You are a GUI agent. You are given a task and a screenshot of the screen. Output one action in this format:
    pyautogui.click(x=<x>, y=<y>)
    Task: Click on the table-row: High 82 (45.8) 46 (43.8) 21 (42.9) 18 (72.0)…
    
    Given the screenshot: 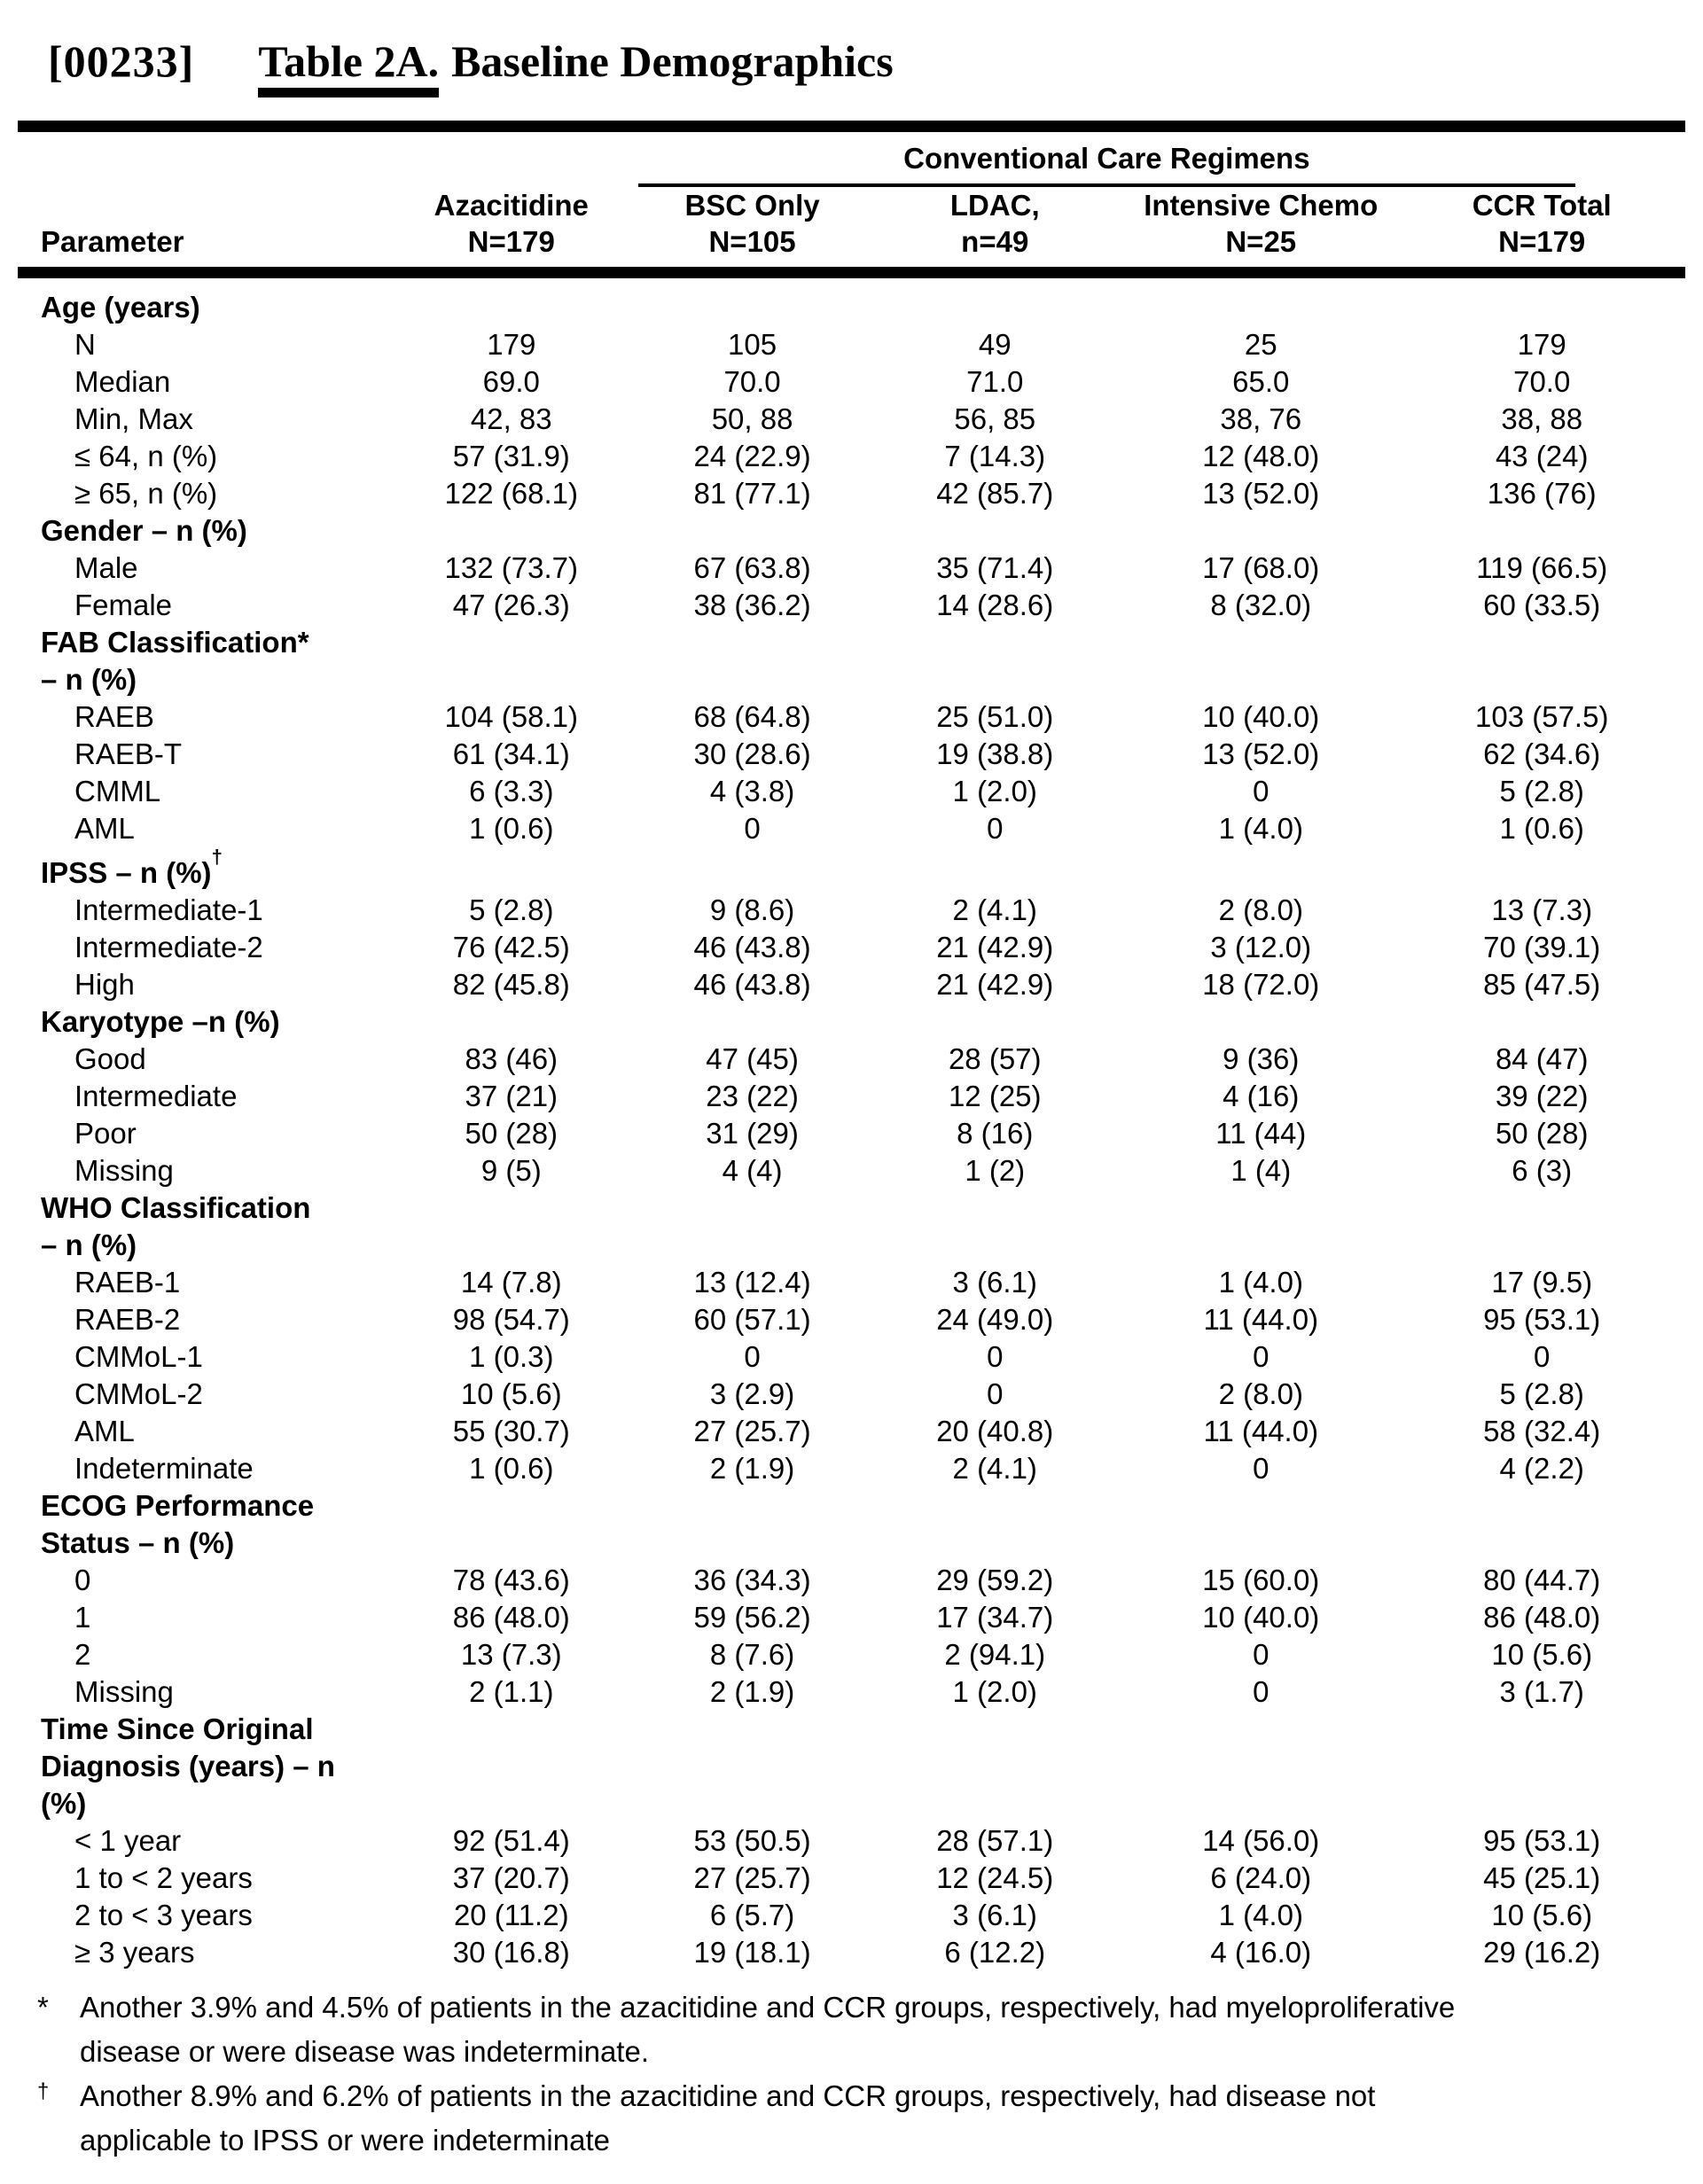 What is the action you would take?
    pyautogui.click(x=851, y=984)
    